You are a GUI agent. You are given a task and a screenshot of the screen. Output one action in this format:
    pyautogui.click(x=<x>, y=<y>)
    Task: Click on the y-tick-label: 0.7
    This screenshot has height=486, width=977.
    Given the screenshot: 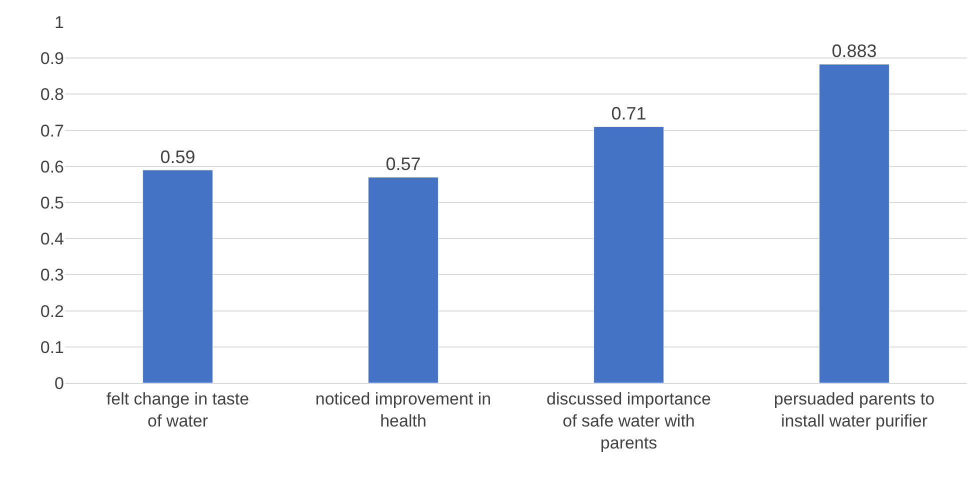 What is the action you would take?
    pyautogui.click(x=52, y=130)
    